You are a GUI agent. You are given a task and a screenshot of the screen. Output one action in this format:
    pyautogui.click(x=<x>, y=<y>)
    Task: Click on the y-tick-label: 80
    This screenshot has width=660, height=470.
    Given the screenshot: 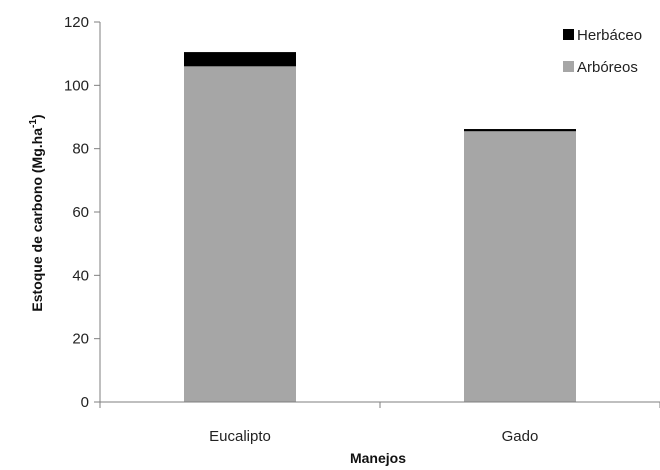 What is the action you would take?
    pyautogui.click(x=80, y=149)
    